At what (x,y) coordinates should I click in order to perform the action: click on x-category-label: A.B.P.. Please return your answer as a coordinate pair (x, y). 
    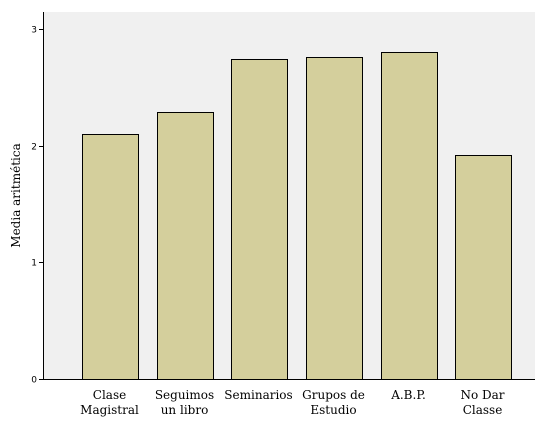
    Looking at the image, I should click on (408, 395).